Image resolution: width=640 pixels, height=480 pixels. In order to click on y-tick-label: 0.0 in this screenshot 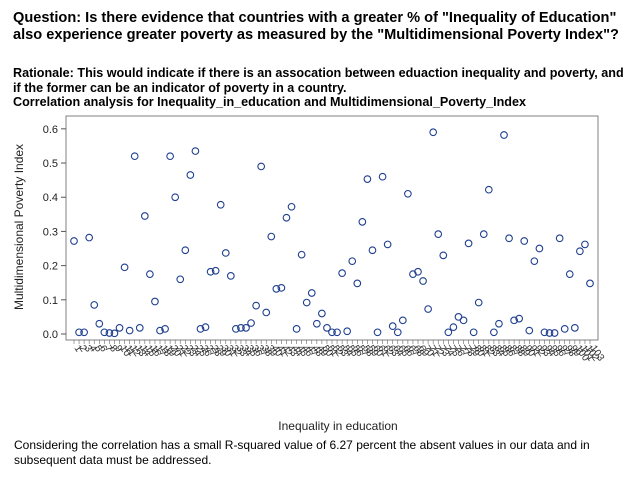, I will do `click(50, 335)`.